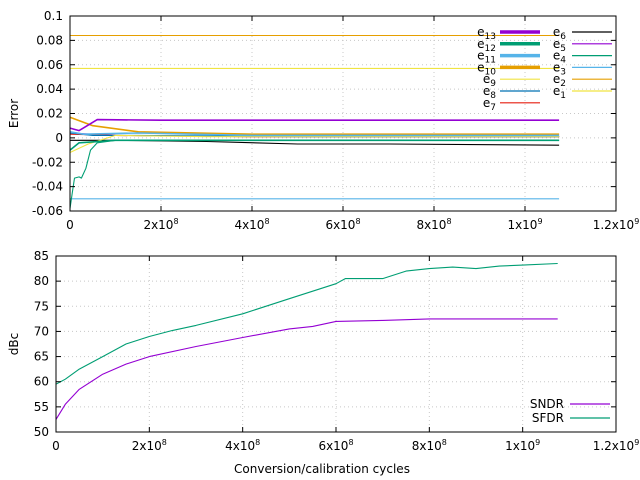 The height and width of the screenshot is (480, 640). What do you see at coordinates (53, 16) in the screenshot?
I see `y-tick-label: 0.1` at bounding box center [53, 16].